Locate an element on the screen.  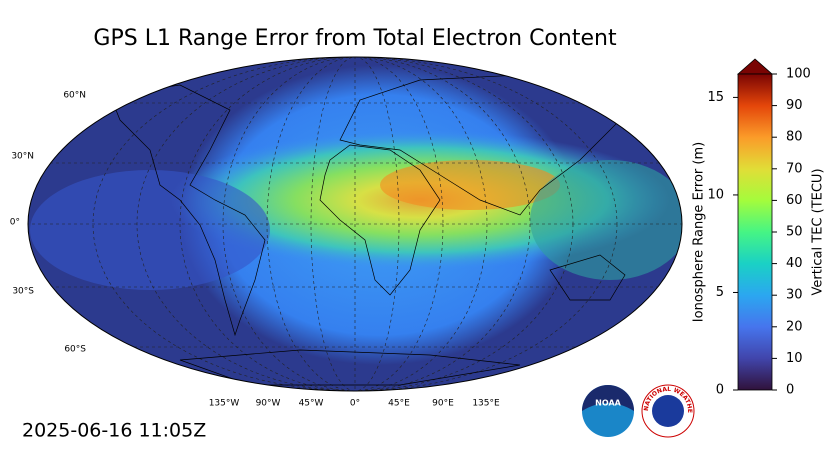
timestamp: 2025-06-16 11:05Z is located at coordinates (114, 431).